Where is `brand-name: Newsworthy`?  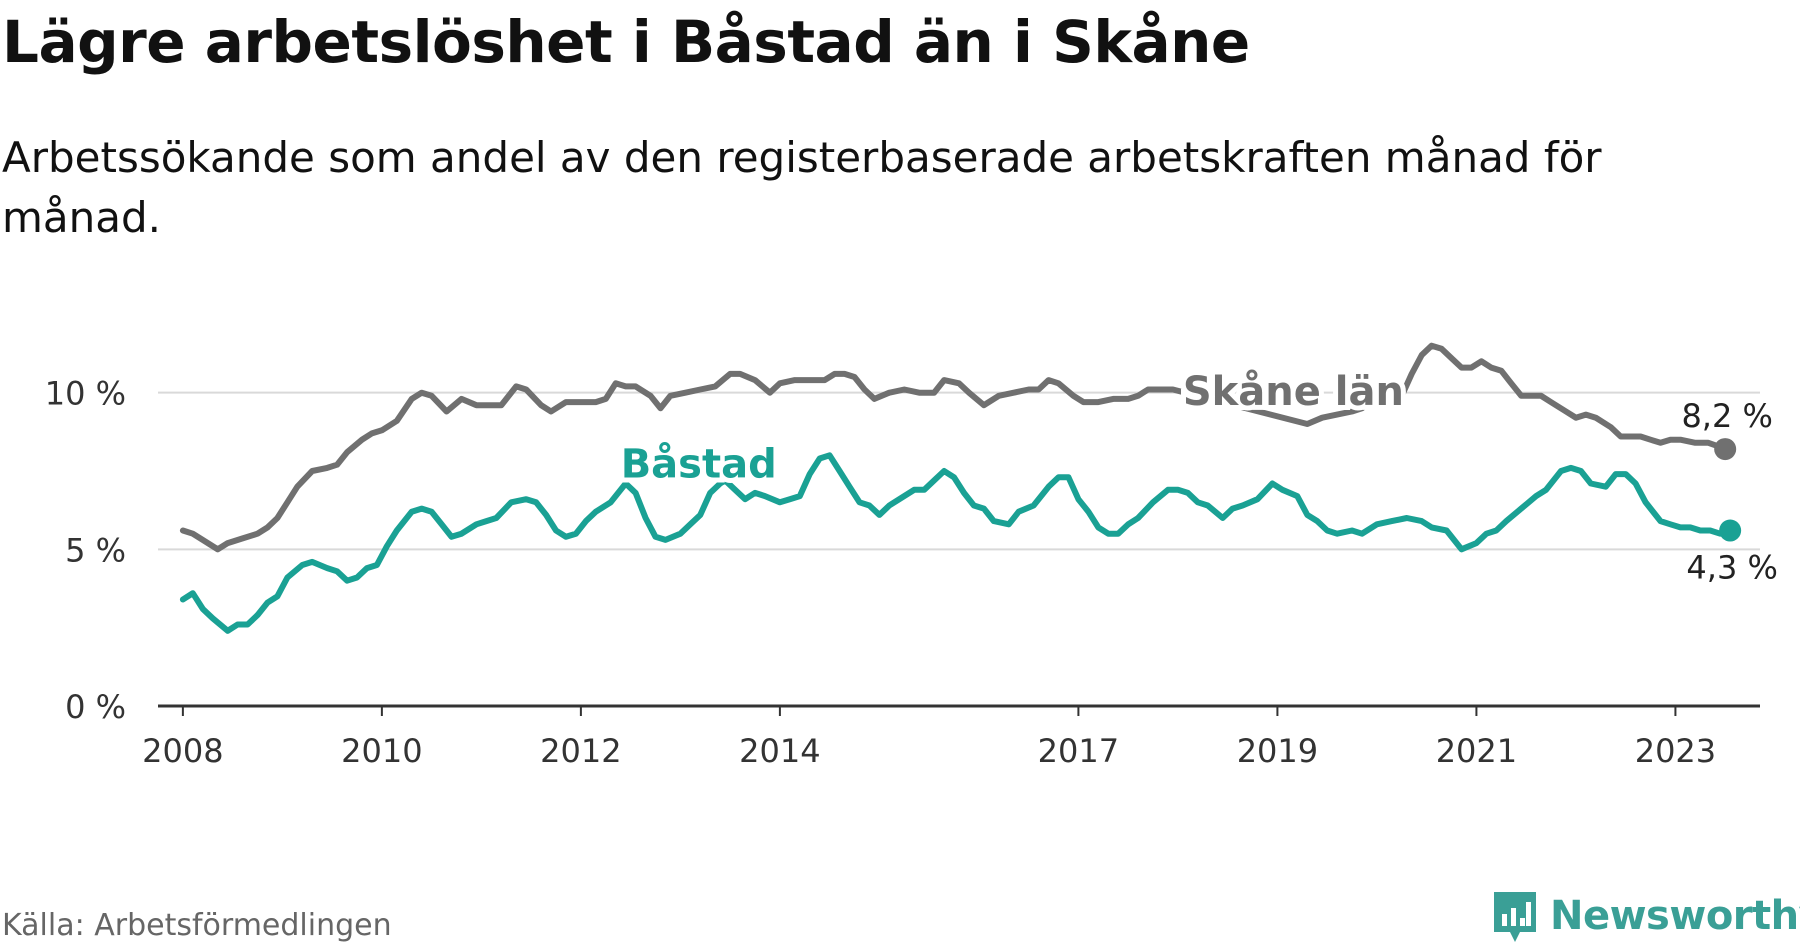
brand-name: Newsworthy is located at coordinates (1675, 916).